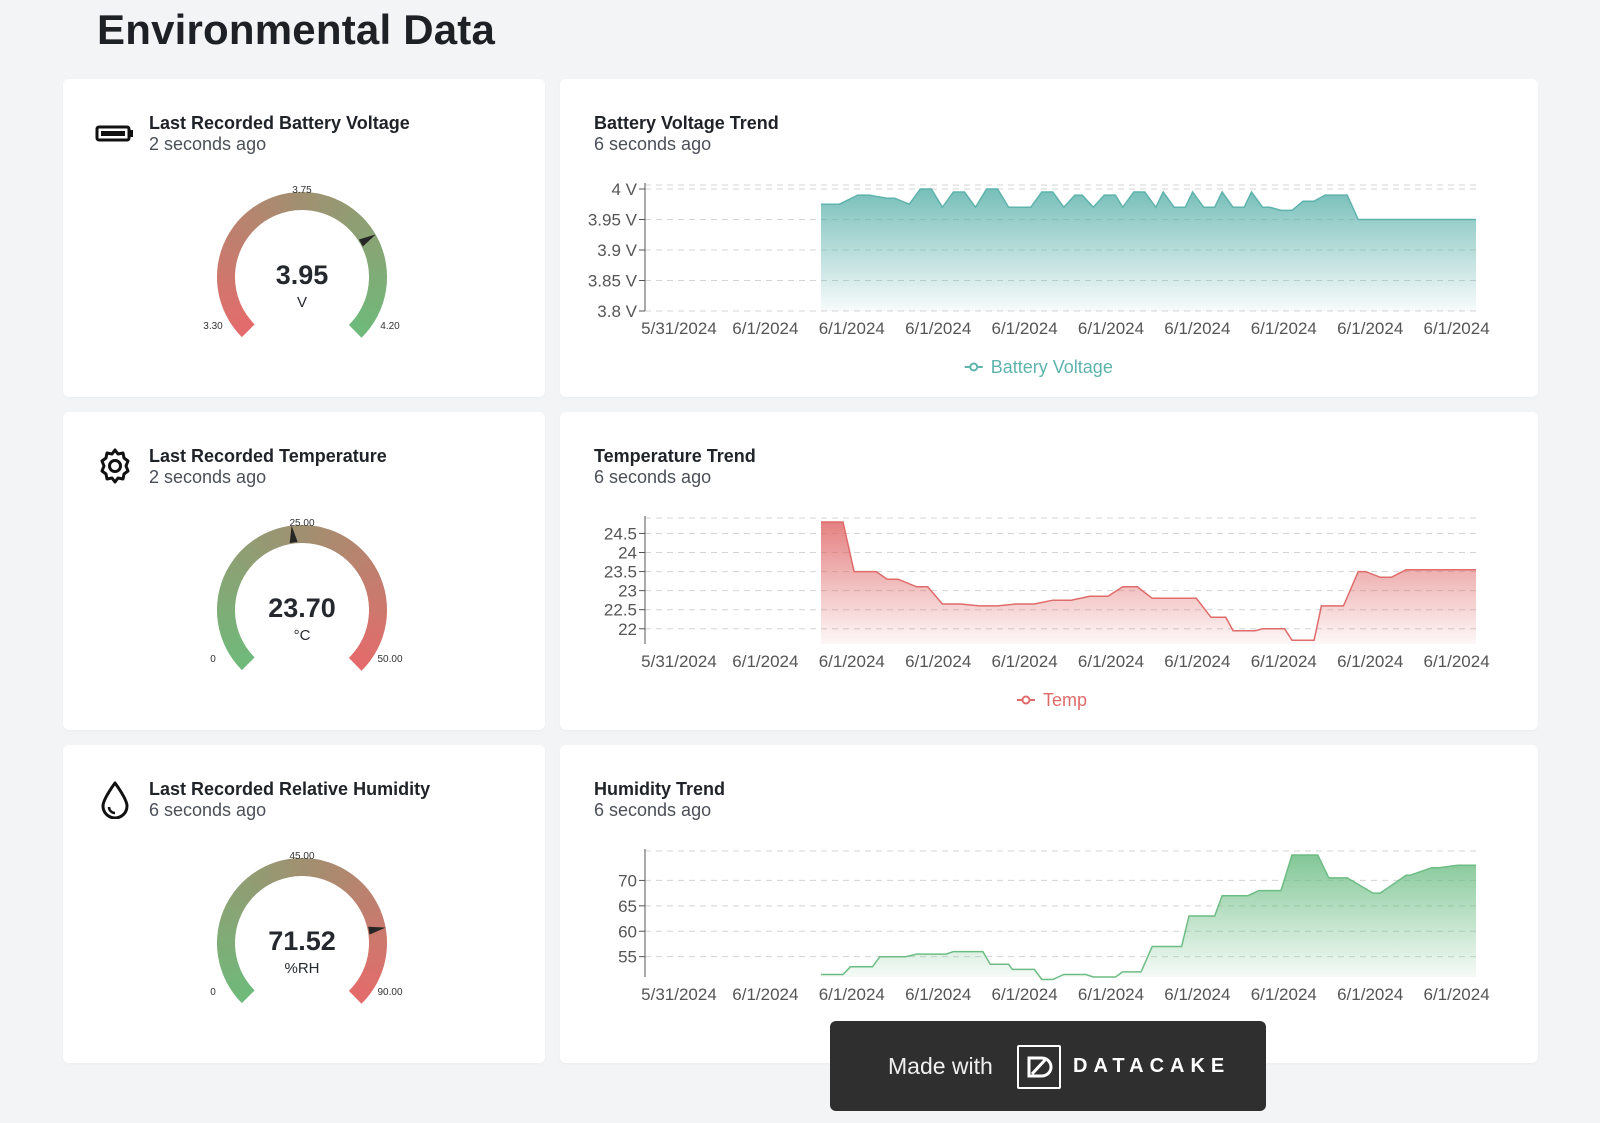 Image resolution: width=1600 pixels, height=1123 pixels. What do you see at coordinates (660, 789) in the screenshot?
I see `card-title: Humidity Trend` at bounding box center [660, 789].